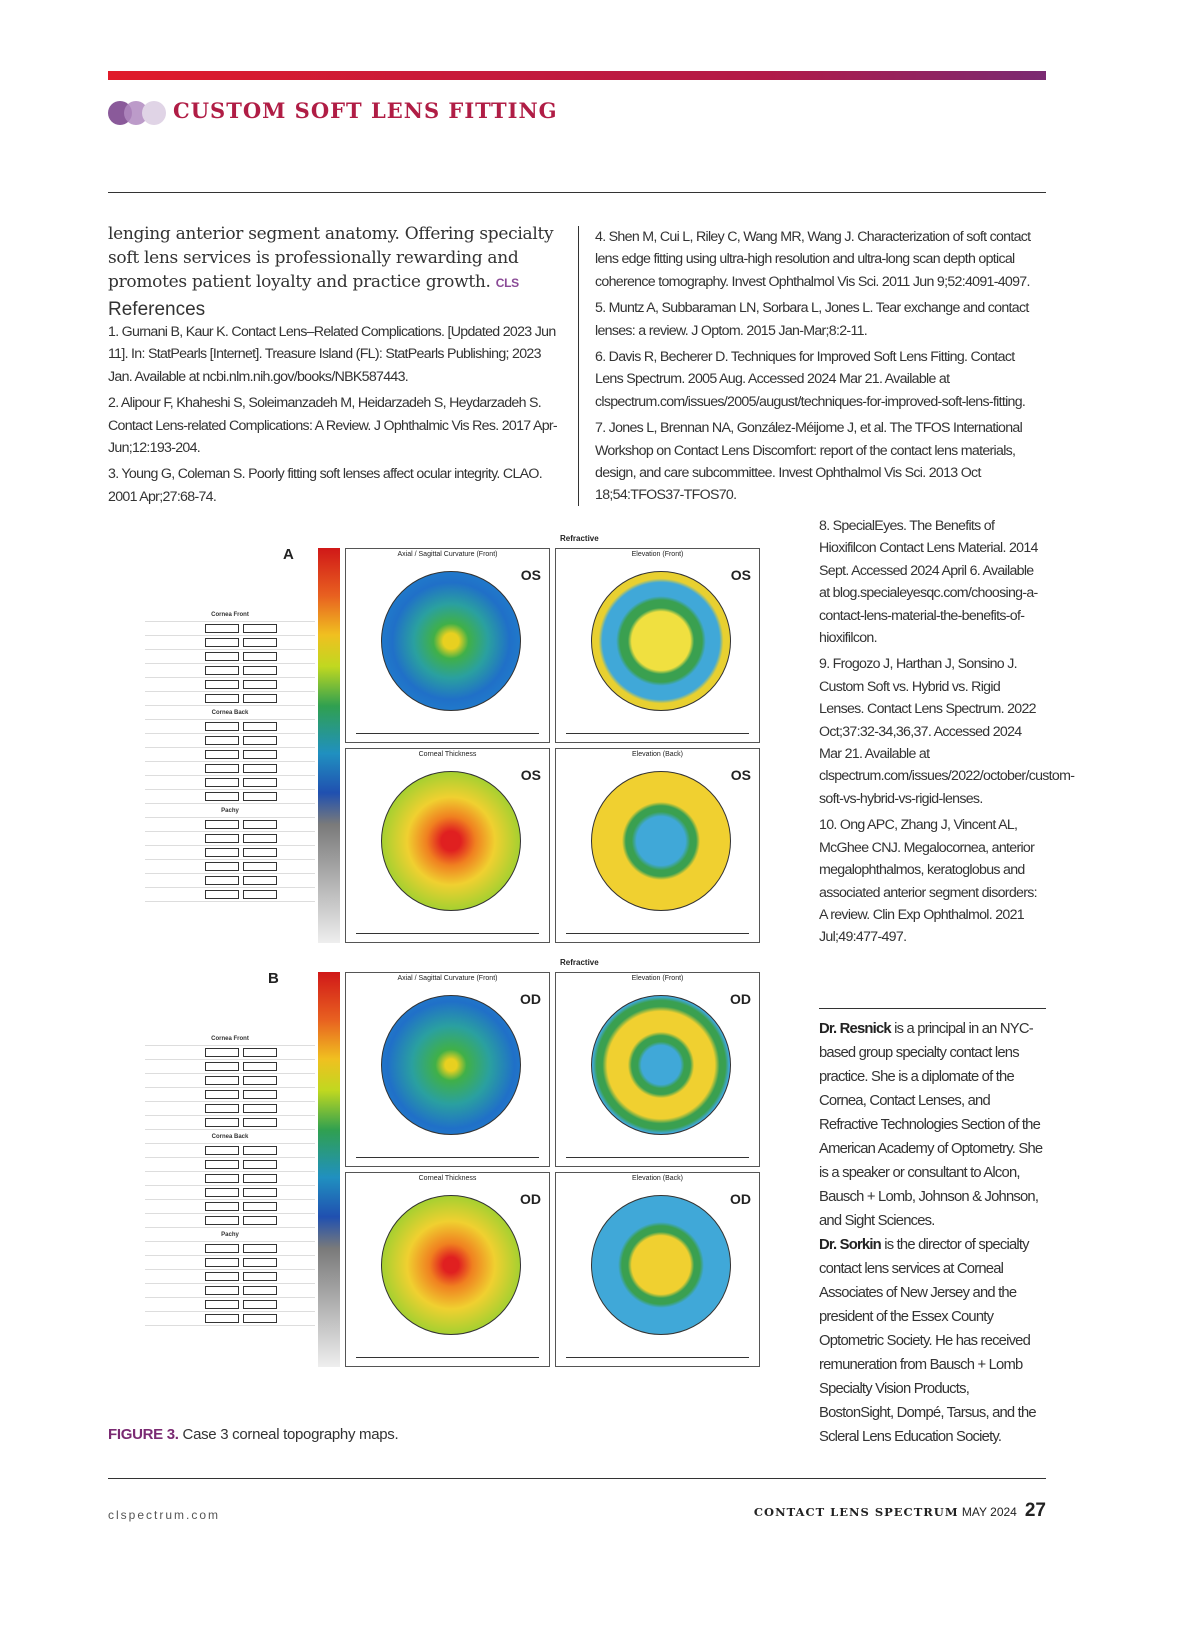 This screenshot has width=1200, height=1631. I want to click on page-number: 27, so click(1035, 1510).